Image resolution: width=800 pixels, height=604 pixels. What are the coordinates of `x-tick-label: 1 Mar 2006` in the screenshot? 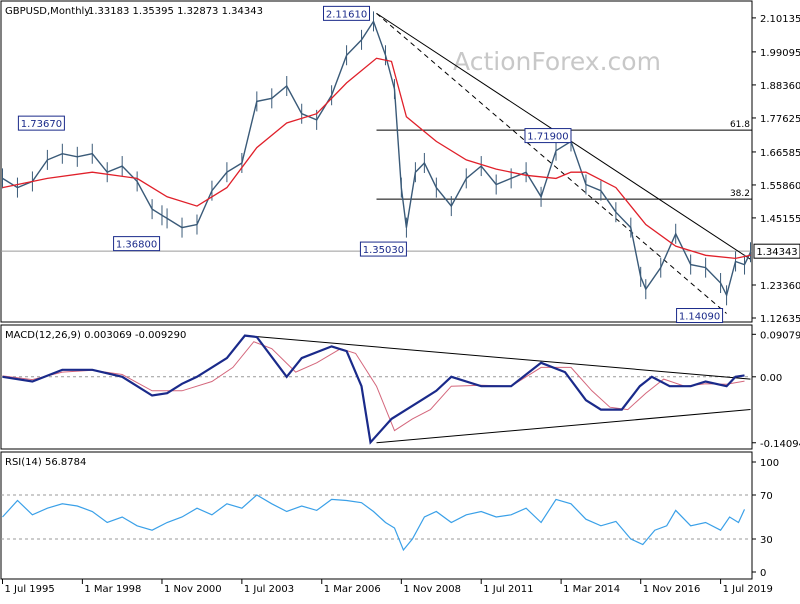 It's located at (352, 589).